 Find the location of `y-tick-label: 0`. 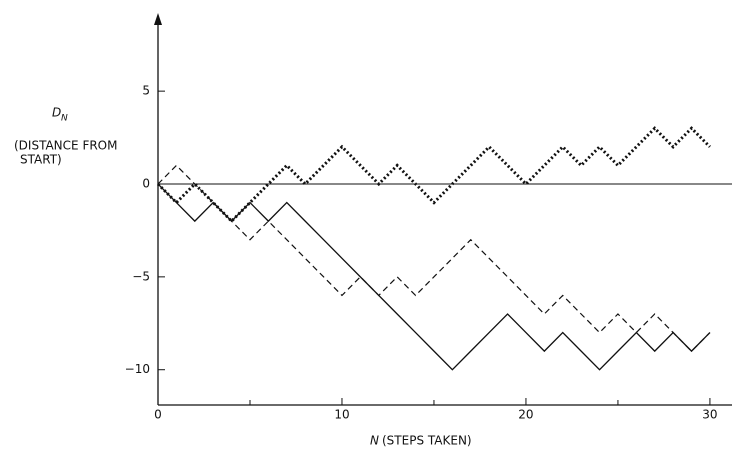

y-tick-label: 0 is located at coordinates (146, 184).